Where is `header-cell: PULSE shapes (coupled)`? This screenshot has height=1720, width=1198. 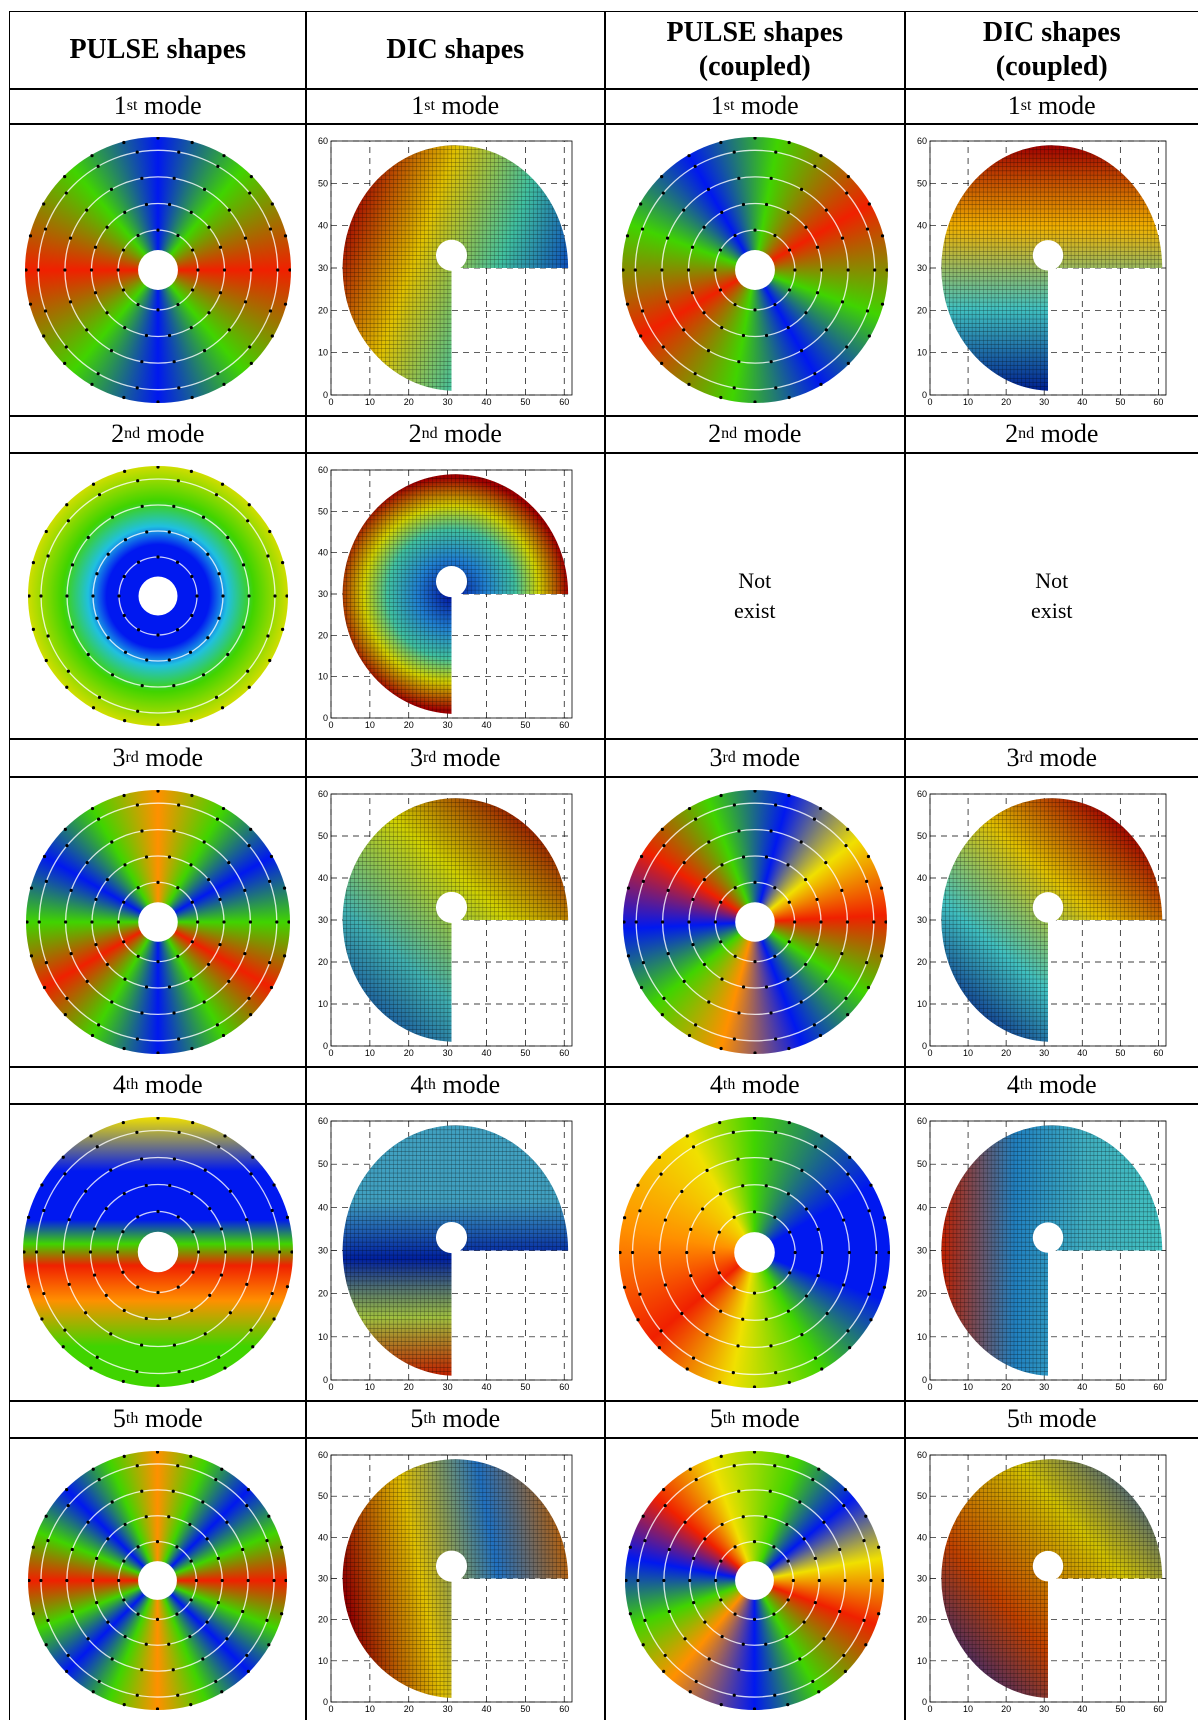
header-cell: PULSE shapes (coupled) is located at coordinates (755, 50).